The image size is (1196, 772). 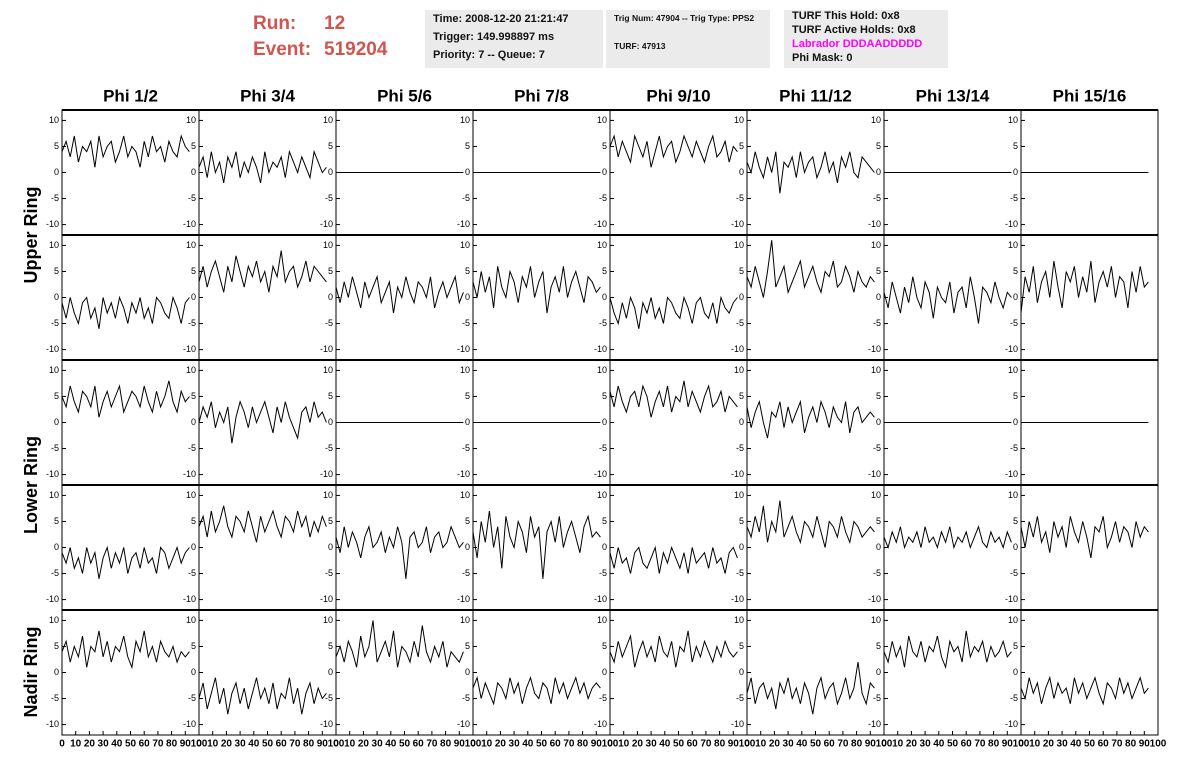 What do you see at coordinates (822, 58) in the screenshot?
I see `turf-line: Phi Mask: 0` at bounding box center [822, 58].